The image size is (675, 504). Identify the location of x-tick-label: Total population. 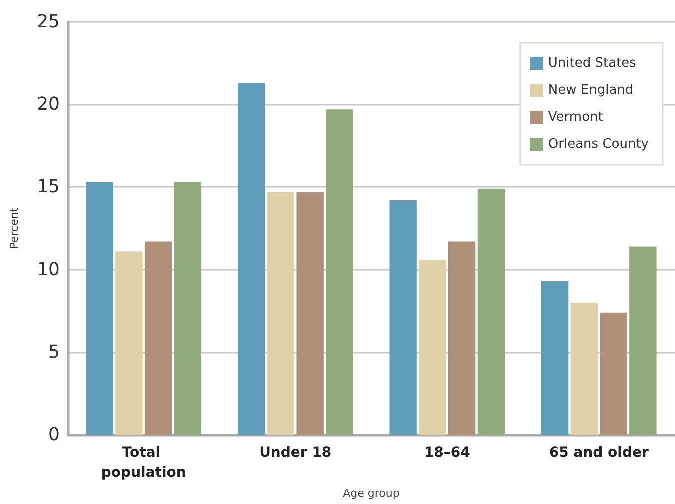
(143, 463).